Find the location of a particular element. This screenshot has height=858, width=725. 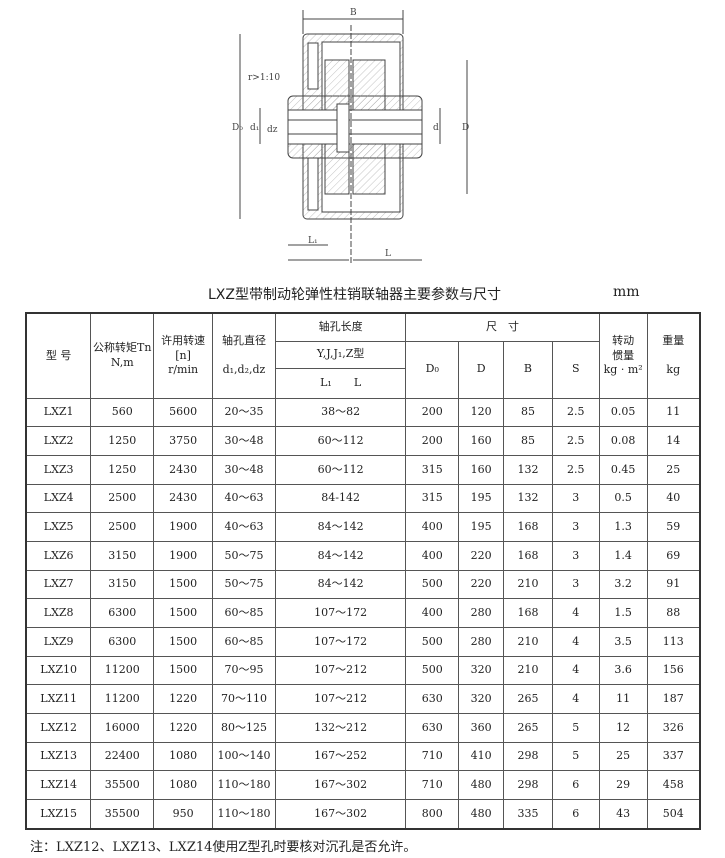

label-d: d is located at coordinates (436, 128).